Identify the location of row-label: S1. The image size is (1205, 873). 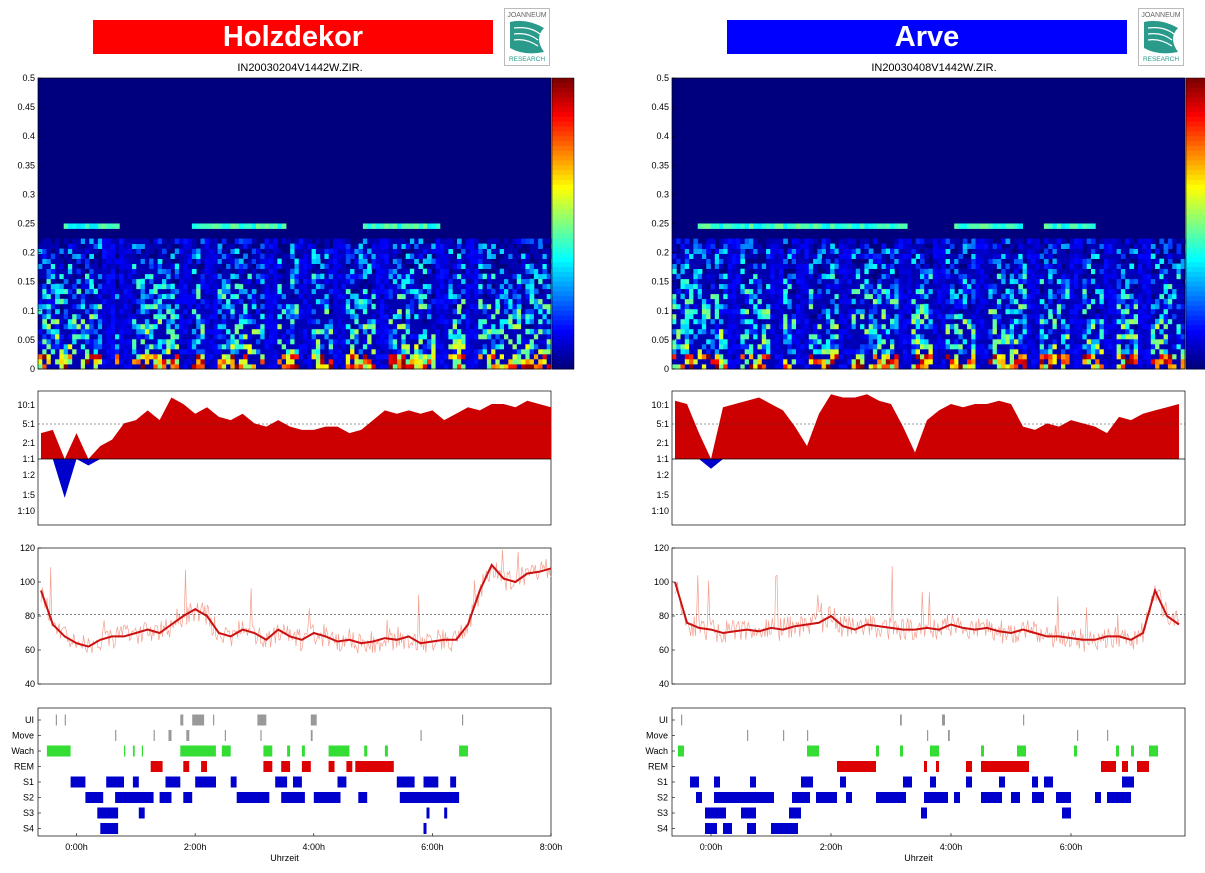
(28, 782).